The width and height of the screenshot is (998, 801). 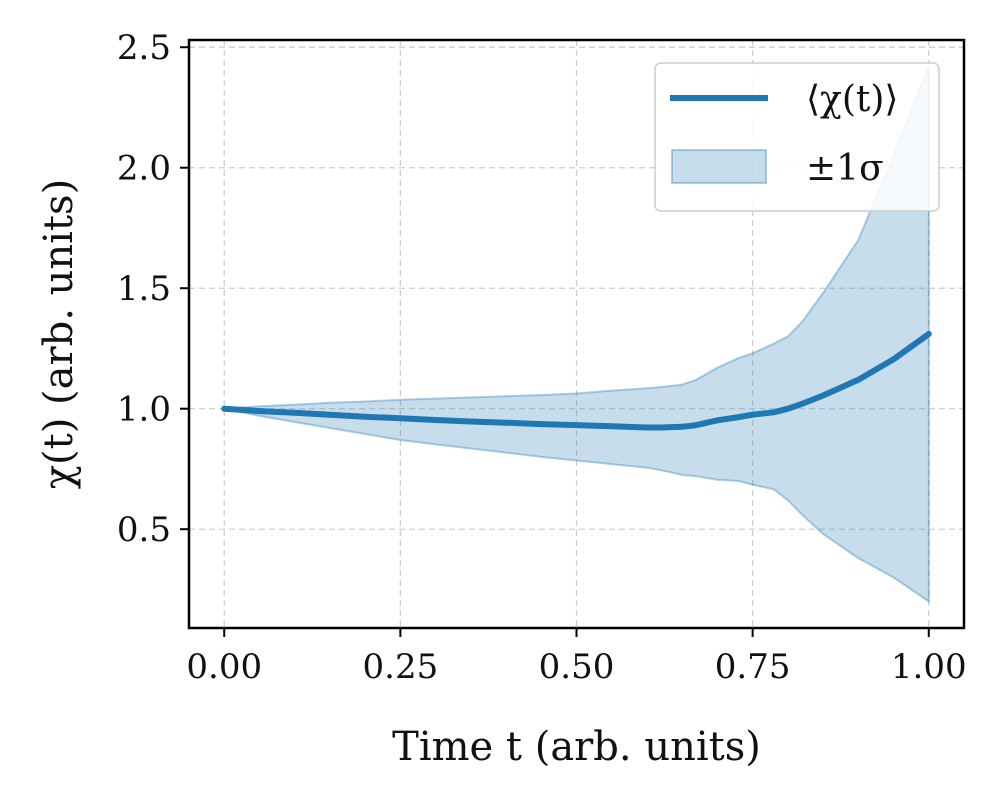 I want to click on legend: ⟨χ(t)⟩ ±1σ, so click(x=797, y=137).